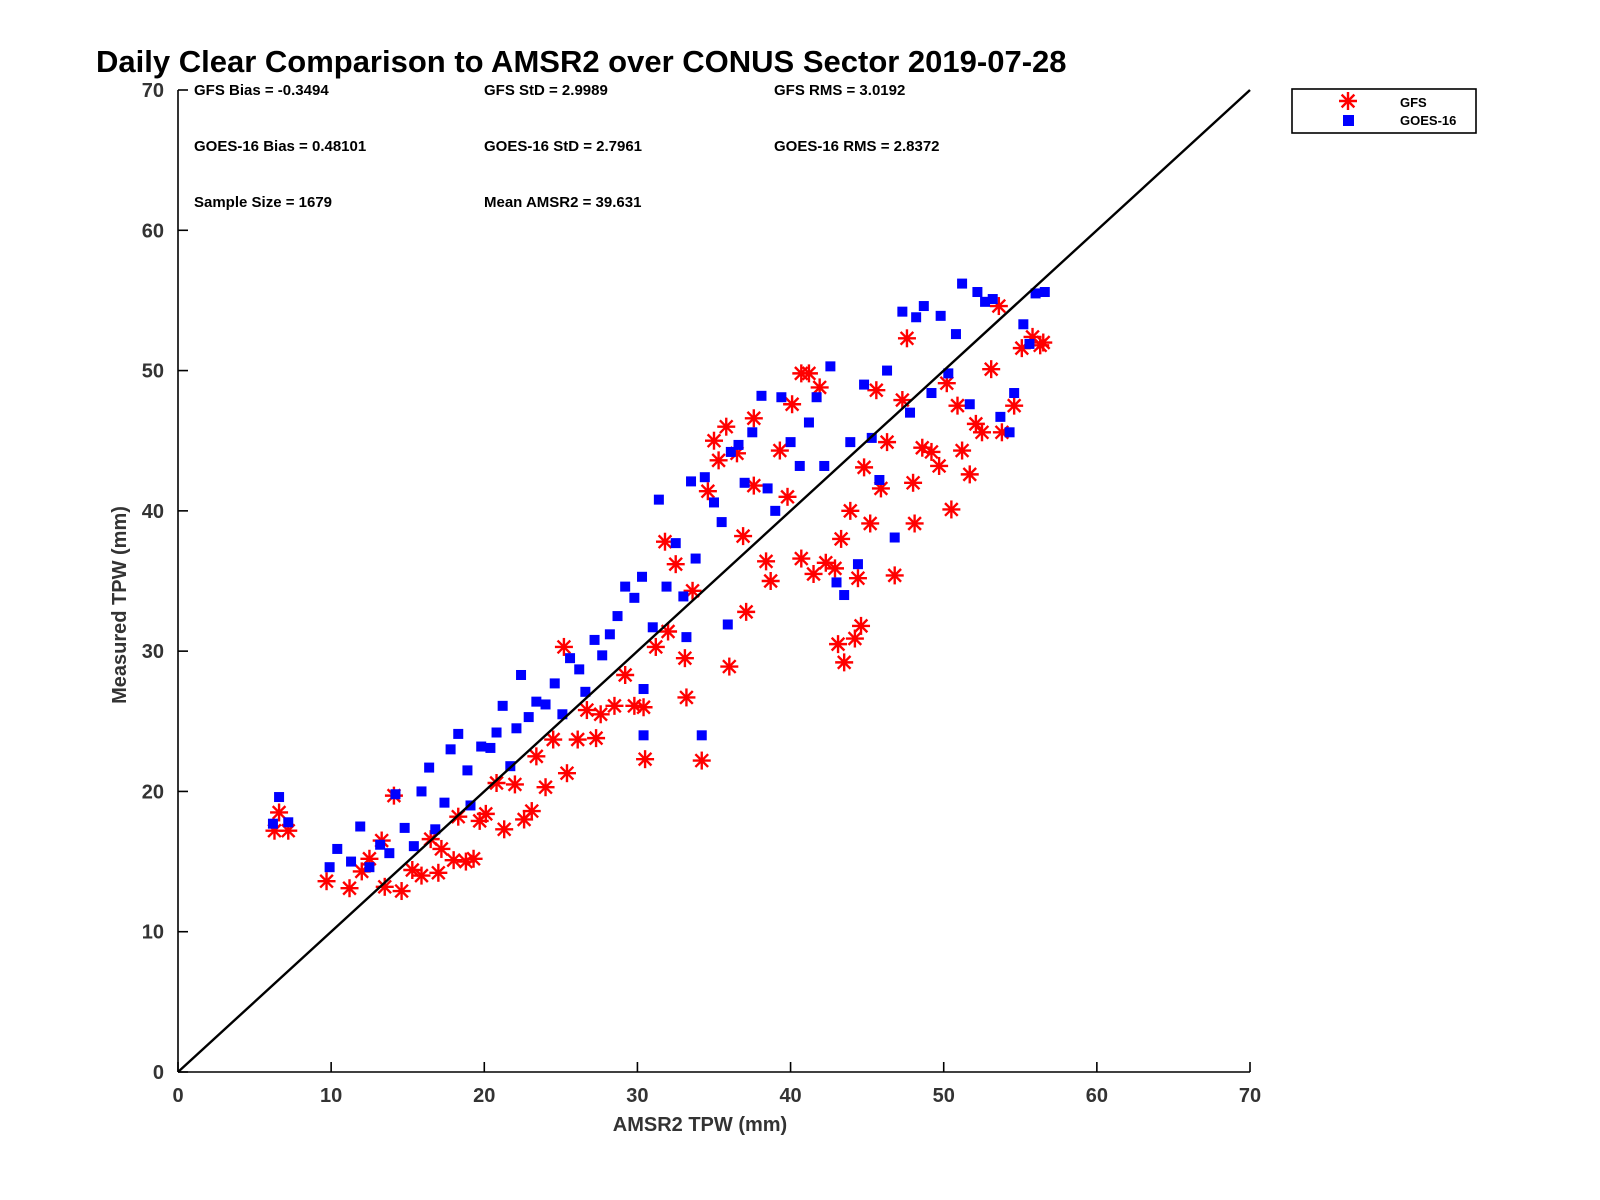 The height and width of the screenshot is (1200, 1600). What do you see at coordinates (153, 231) in the screenshot?
I see `y-tick-label: 60` at bounding box center [153, 231].